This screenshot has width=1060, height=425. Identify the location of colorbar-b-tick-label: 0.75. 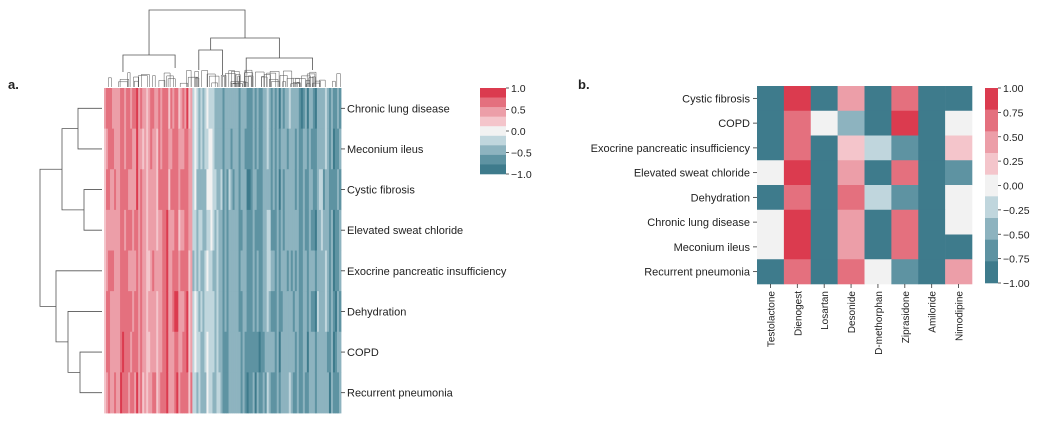
(1013, 113).